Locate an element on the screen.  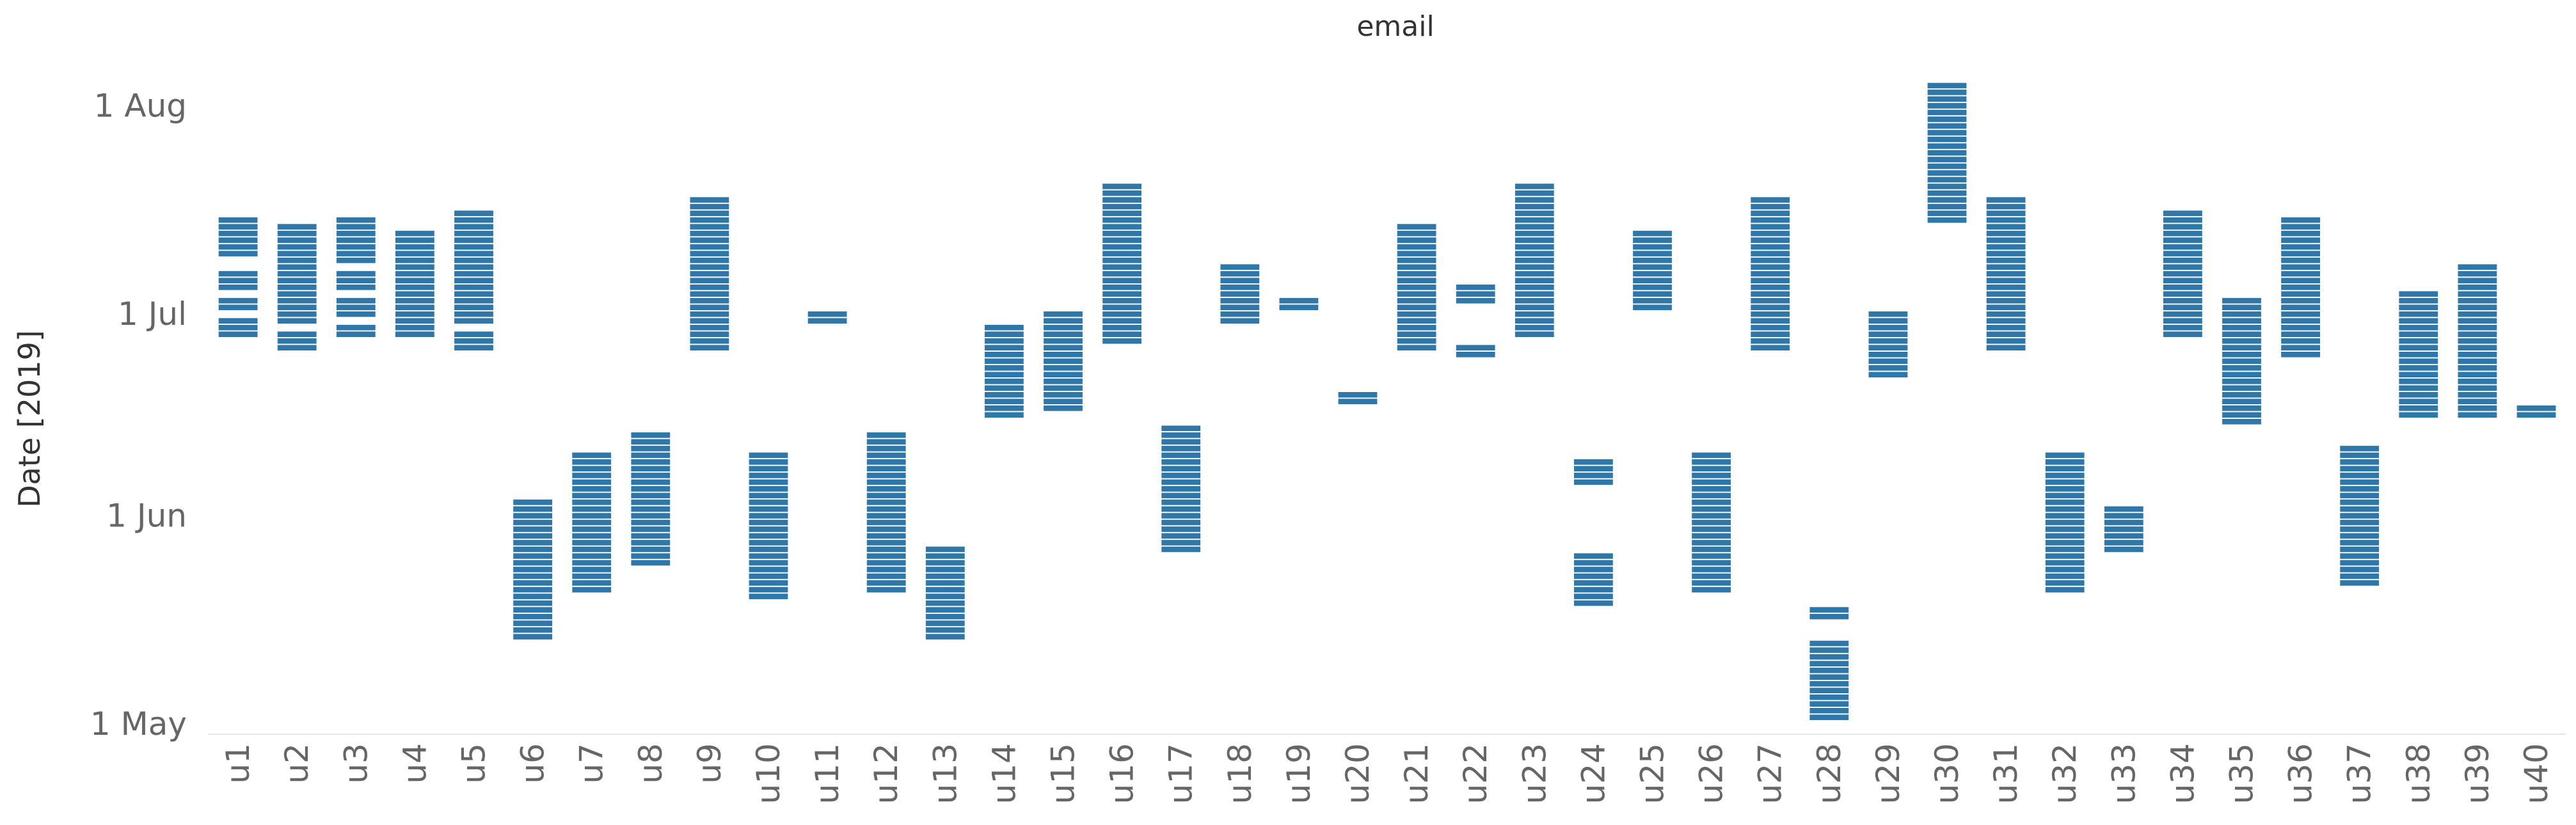
user-column-u17 is located at coordinates (1181, 489).